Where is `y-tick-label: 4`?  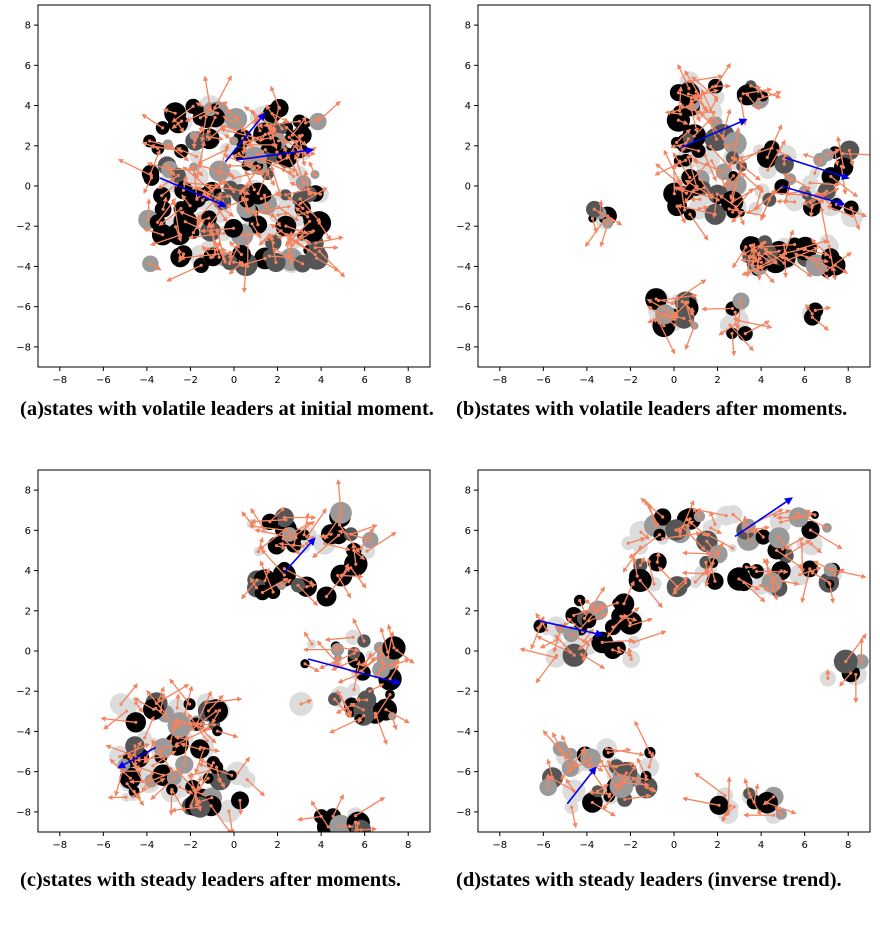
y-tick-label: 4 is located at coordinates (468, 106).